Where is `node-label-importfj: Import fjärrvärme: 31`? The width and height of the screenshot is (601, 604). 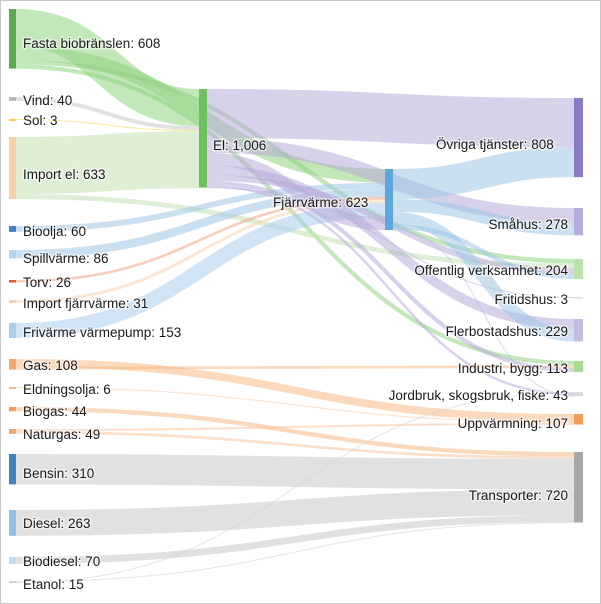 node-label-importfj: Import fjärrvärme: 31 is located at coordinates (85, 303).